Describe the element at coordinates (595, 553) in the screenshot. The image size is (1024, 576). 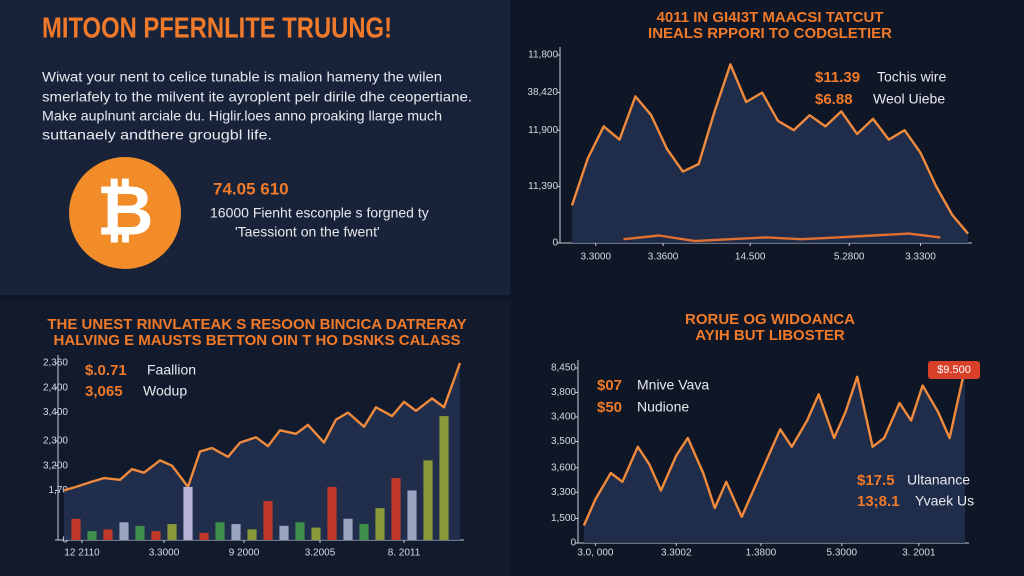
I see `x-tick-label: 3.0, 000` at that location.